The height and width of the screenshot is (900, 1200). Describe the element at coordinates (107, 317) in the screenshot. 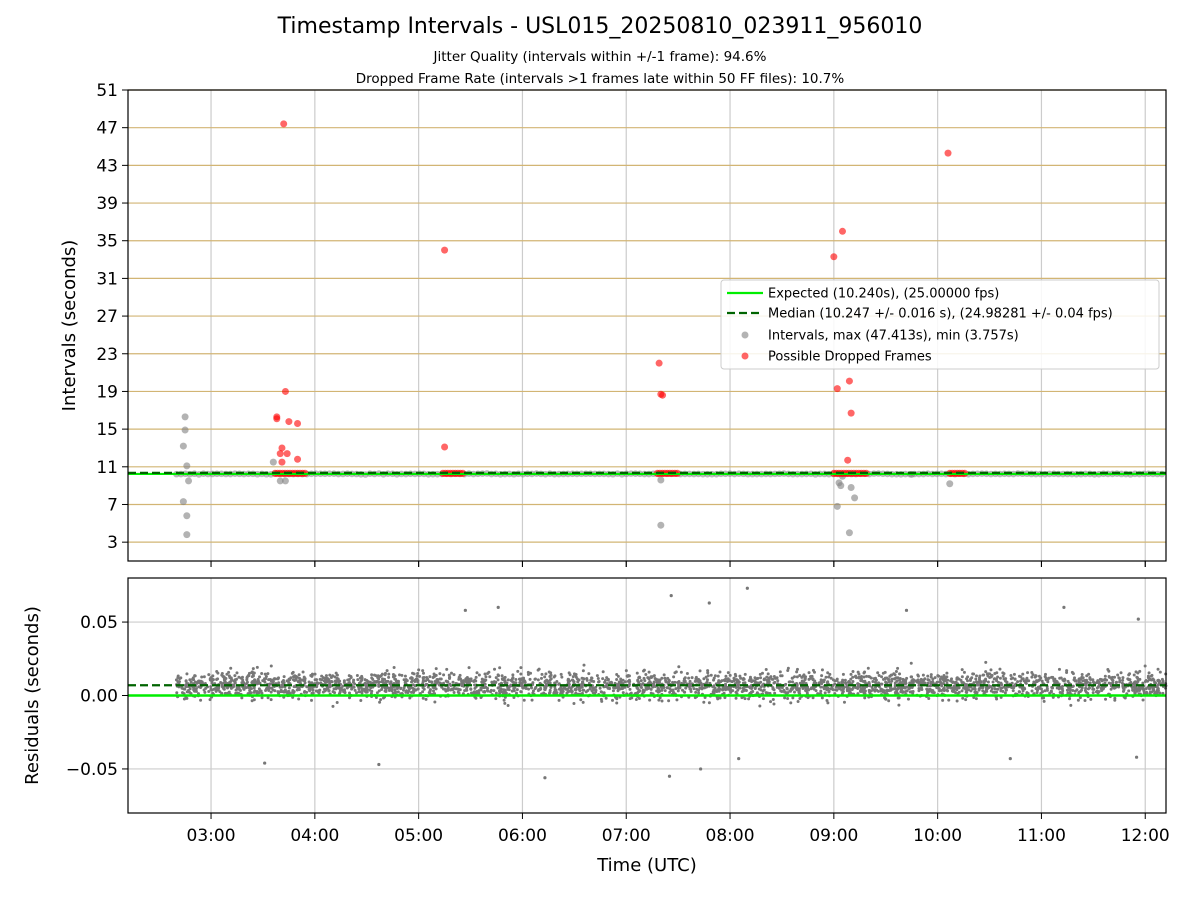

I see `y-tick-label: 27` at that location.